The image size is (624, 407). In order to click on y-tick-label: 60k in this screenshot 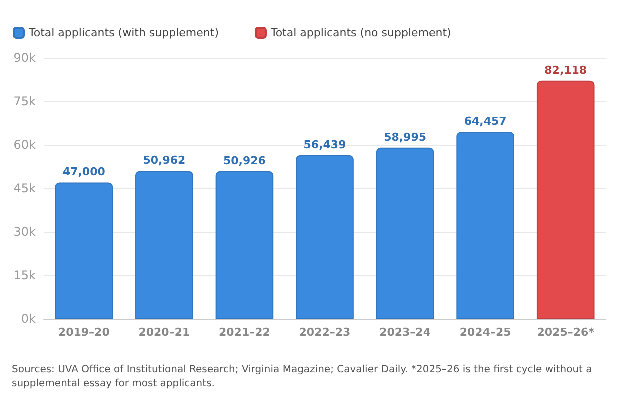, I will do `click(25, 145)`.